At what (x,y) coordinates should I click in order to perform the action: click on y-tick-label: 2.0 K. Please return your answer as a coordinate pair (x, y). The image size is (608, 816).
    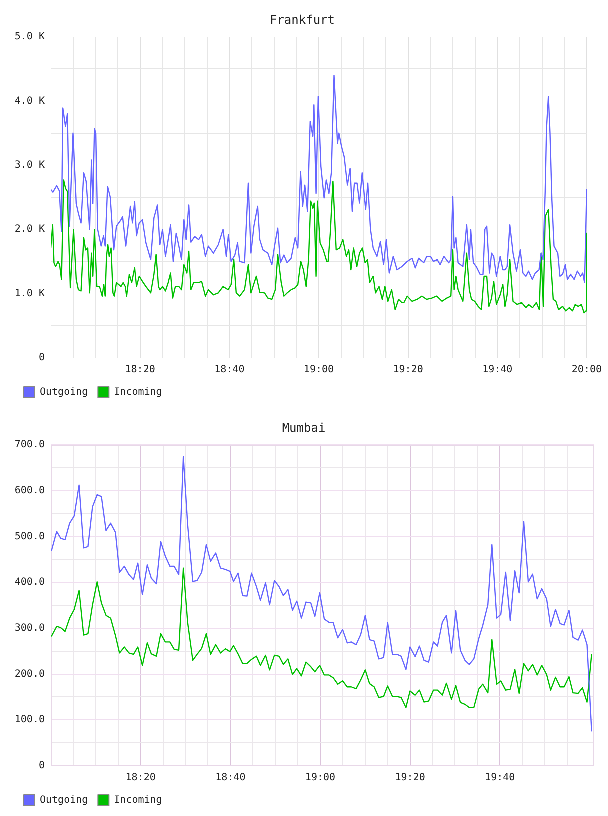
    Looking at the image, I should click on (29, 230).